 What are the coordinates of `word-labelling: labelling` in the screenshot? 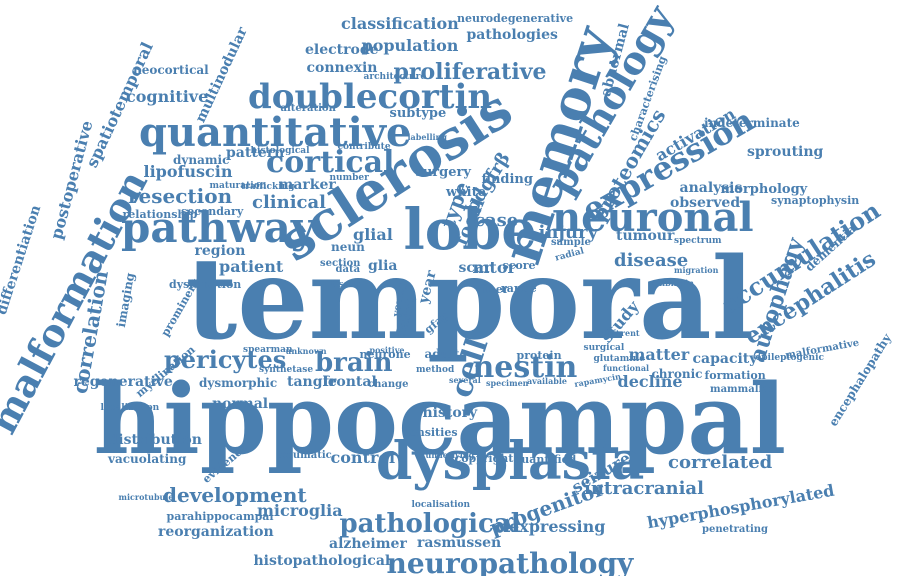 It's located at (427, 137).